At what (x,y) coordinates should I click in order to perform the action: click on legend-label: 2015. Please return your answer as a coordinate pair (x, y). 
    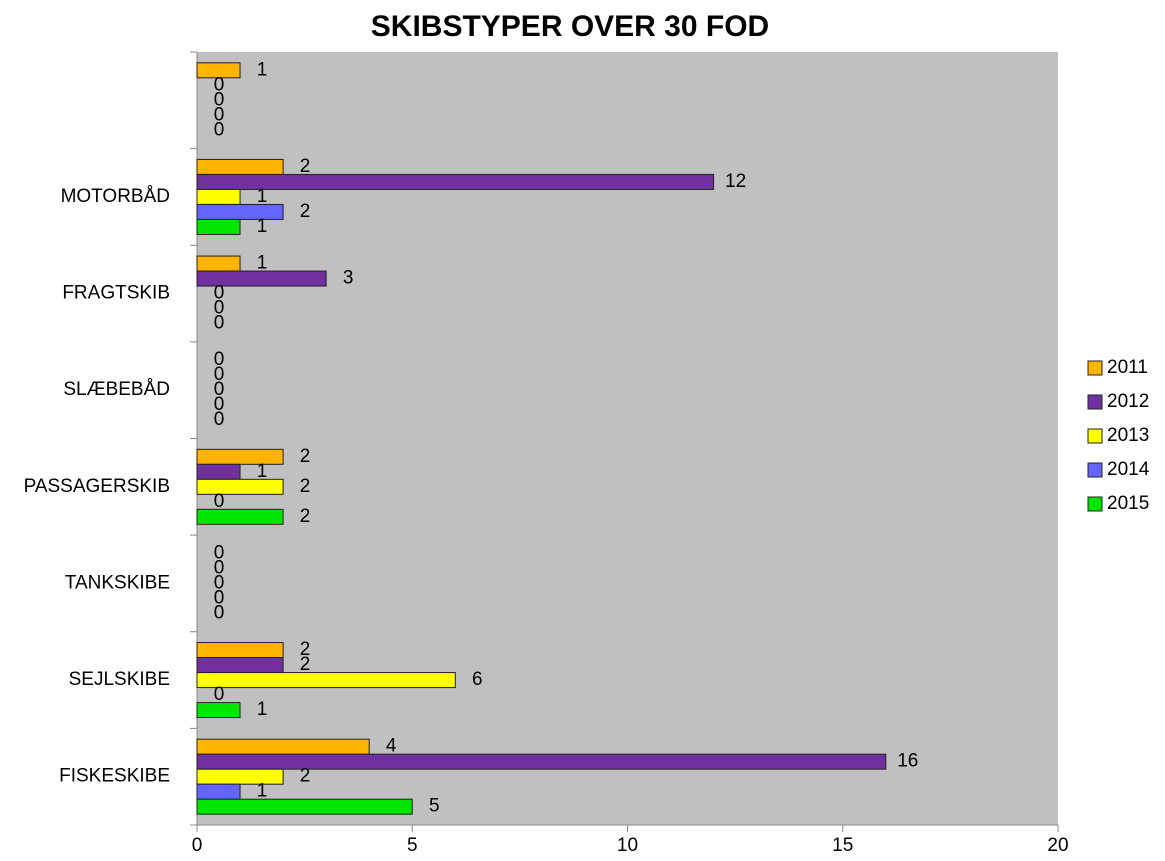
    Looking at the image, I should click on (1128, 503).